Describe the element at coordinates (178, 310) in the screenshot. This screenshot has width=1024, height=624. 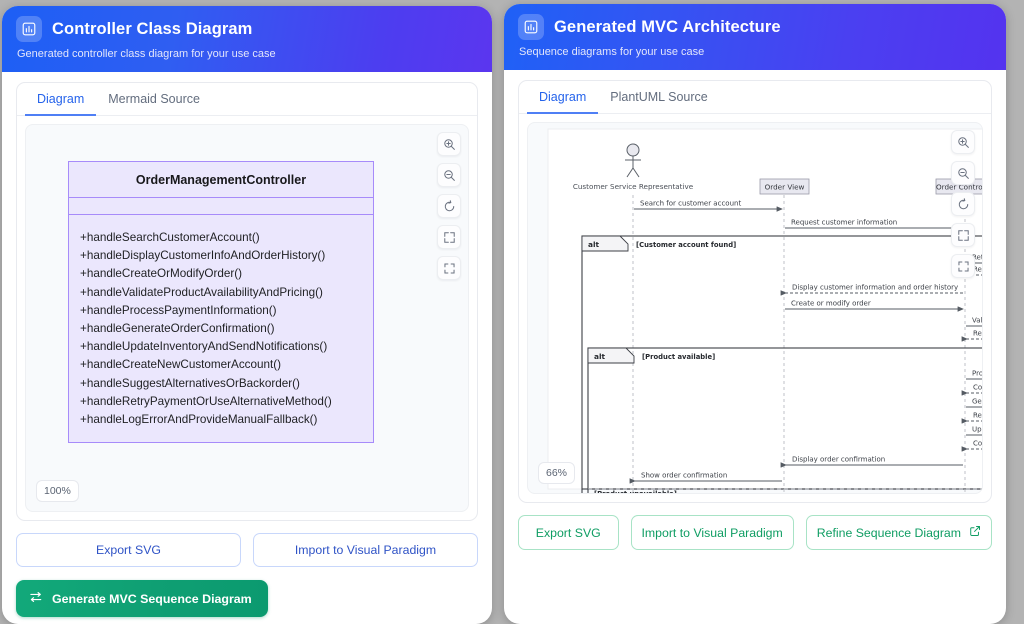
I see `class-method: +handleProcessPaymentInformation()` at that location.